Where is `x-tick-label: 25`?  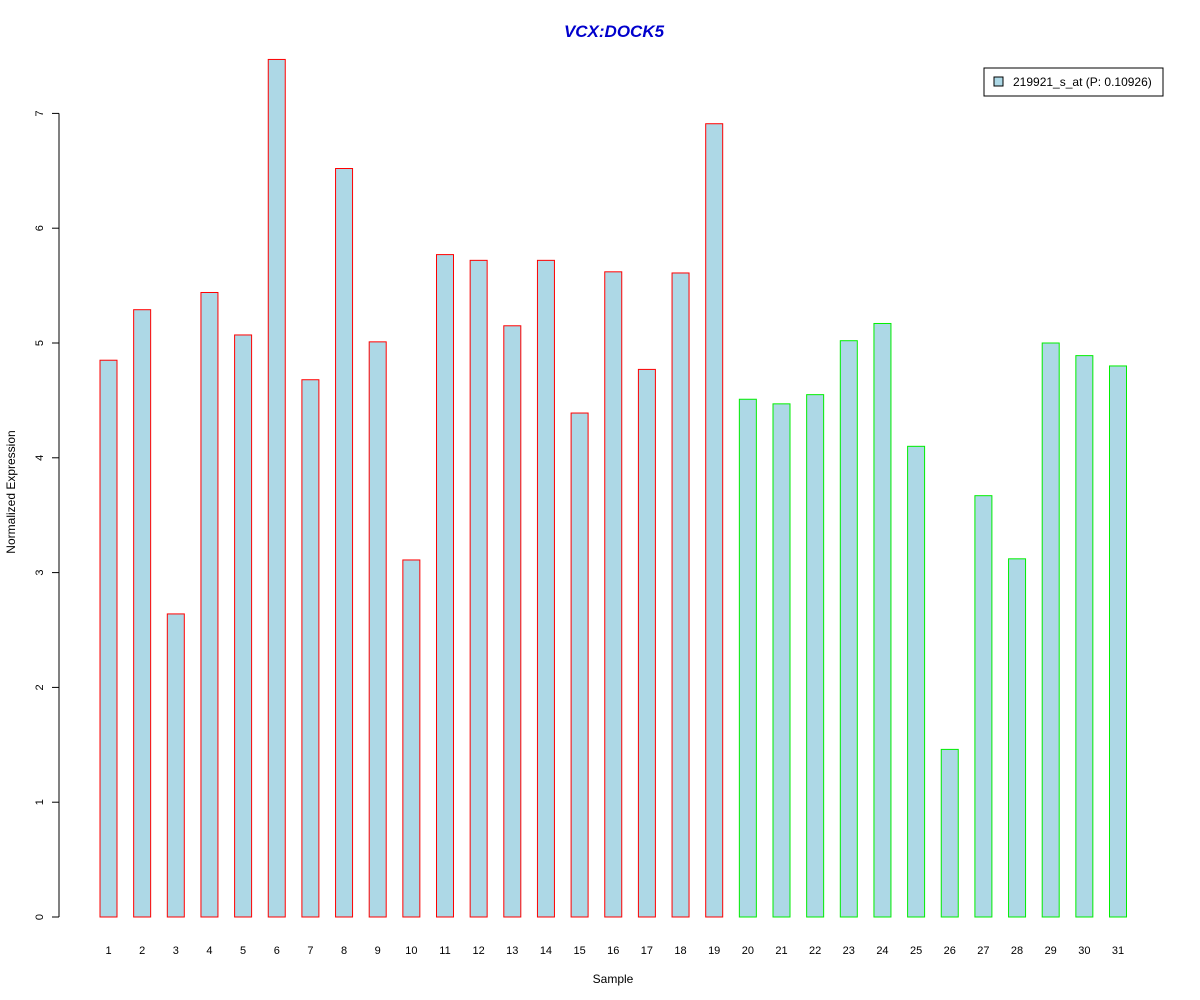
x-tick-label: 25 is located at coordinates (916, 951).